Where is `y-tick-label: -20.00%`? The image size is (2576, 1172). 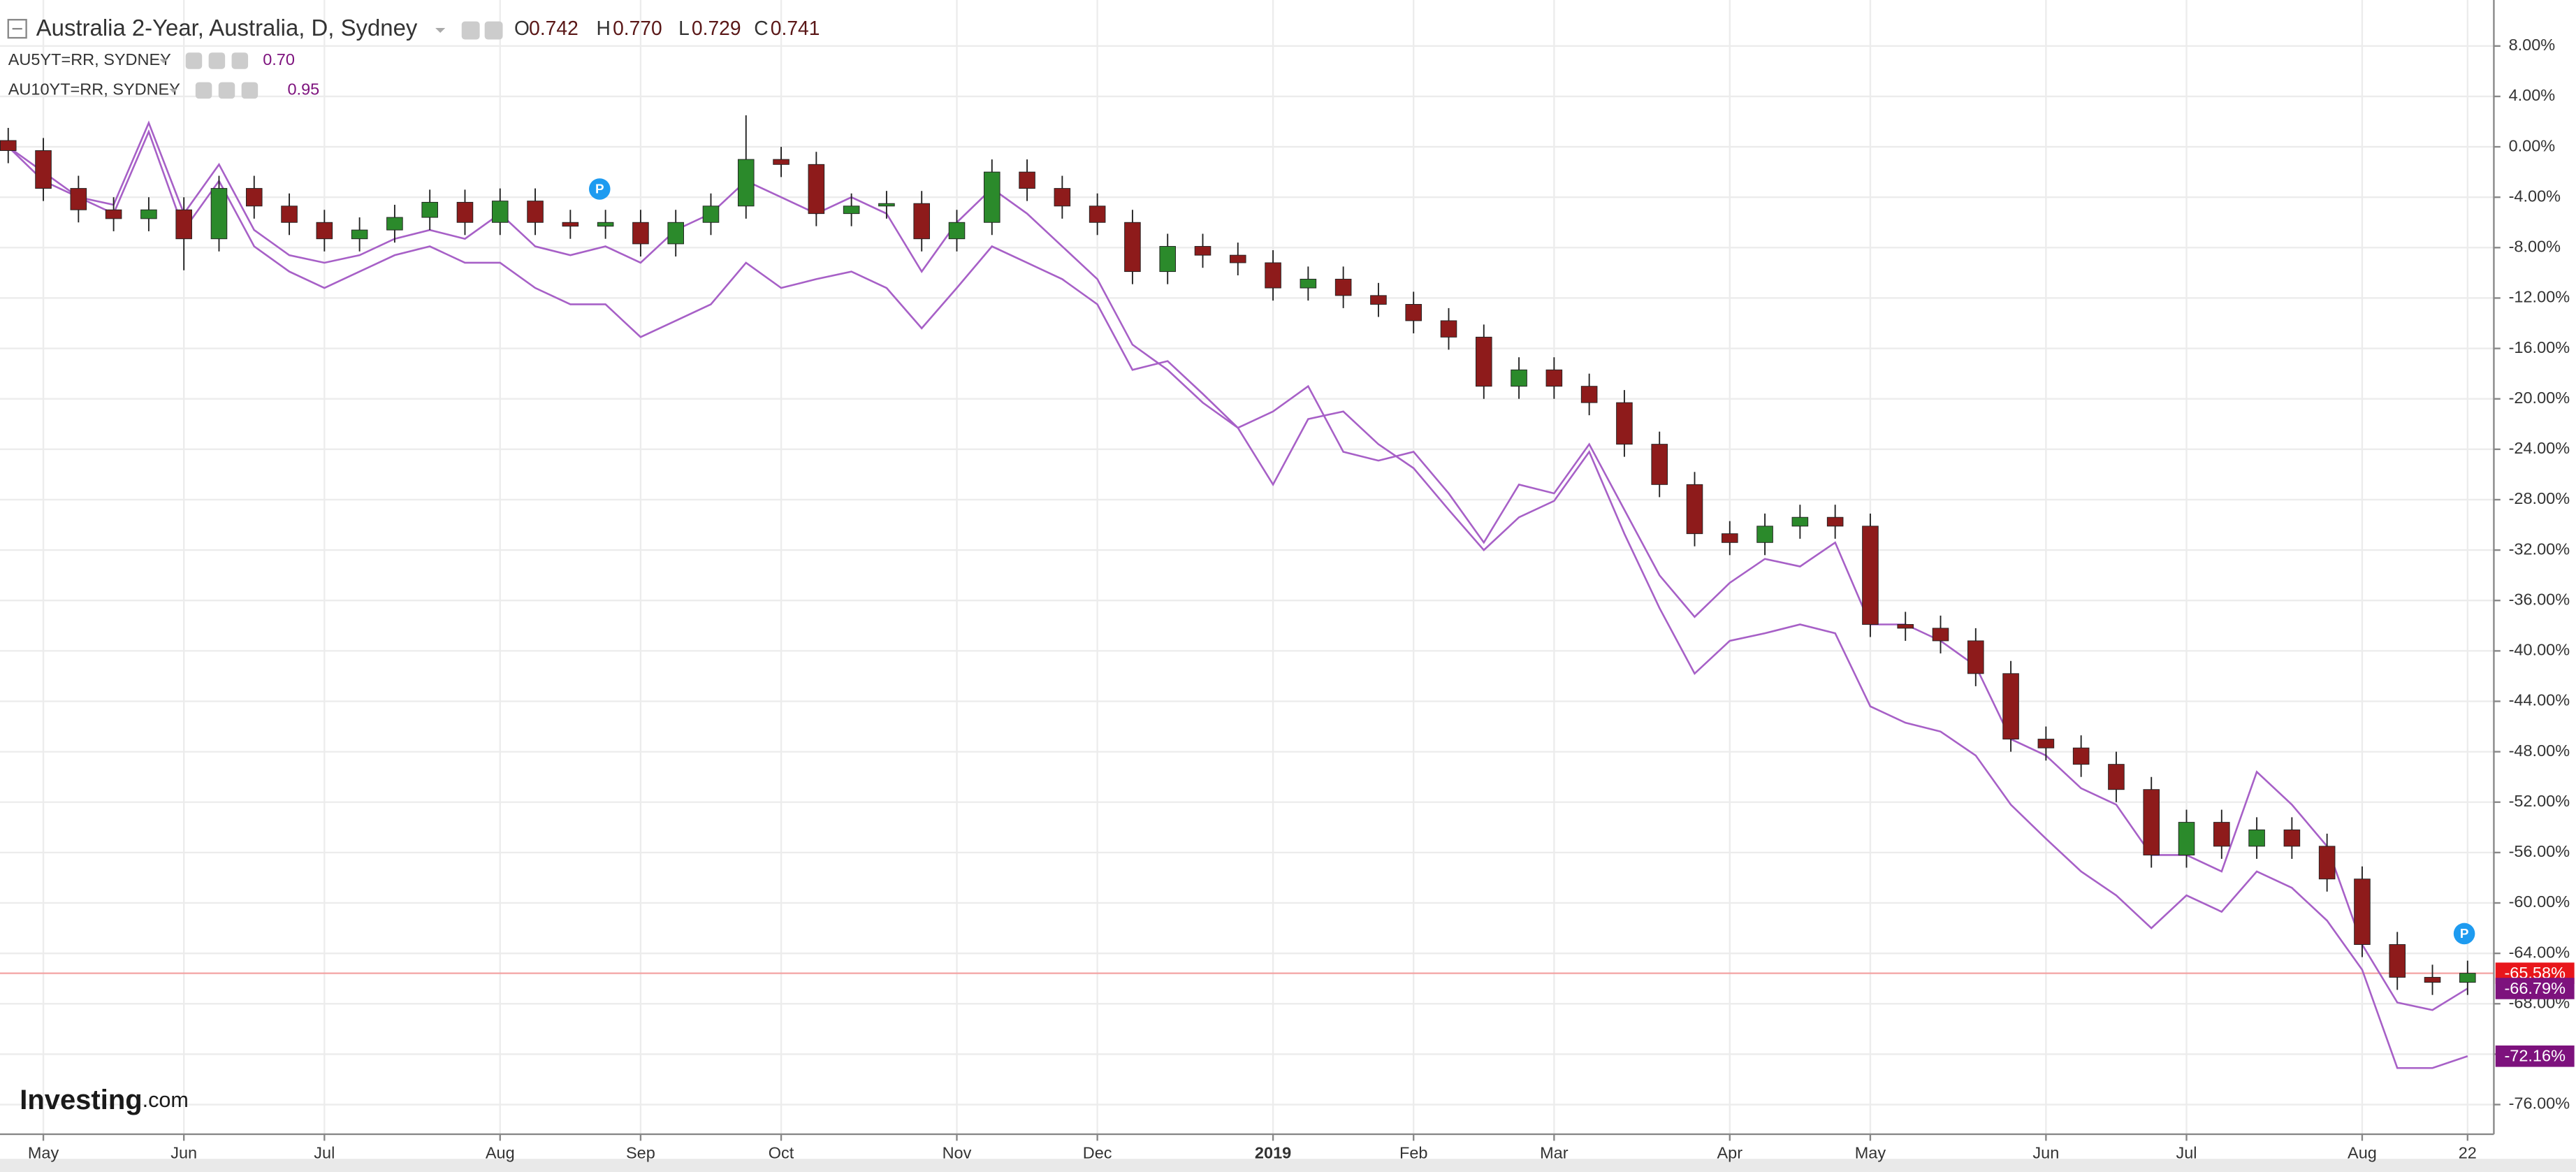
y-tick-label: -20.00% is located at coordinates (2539, 398).